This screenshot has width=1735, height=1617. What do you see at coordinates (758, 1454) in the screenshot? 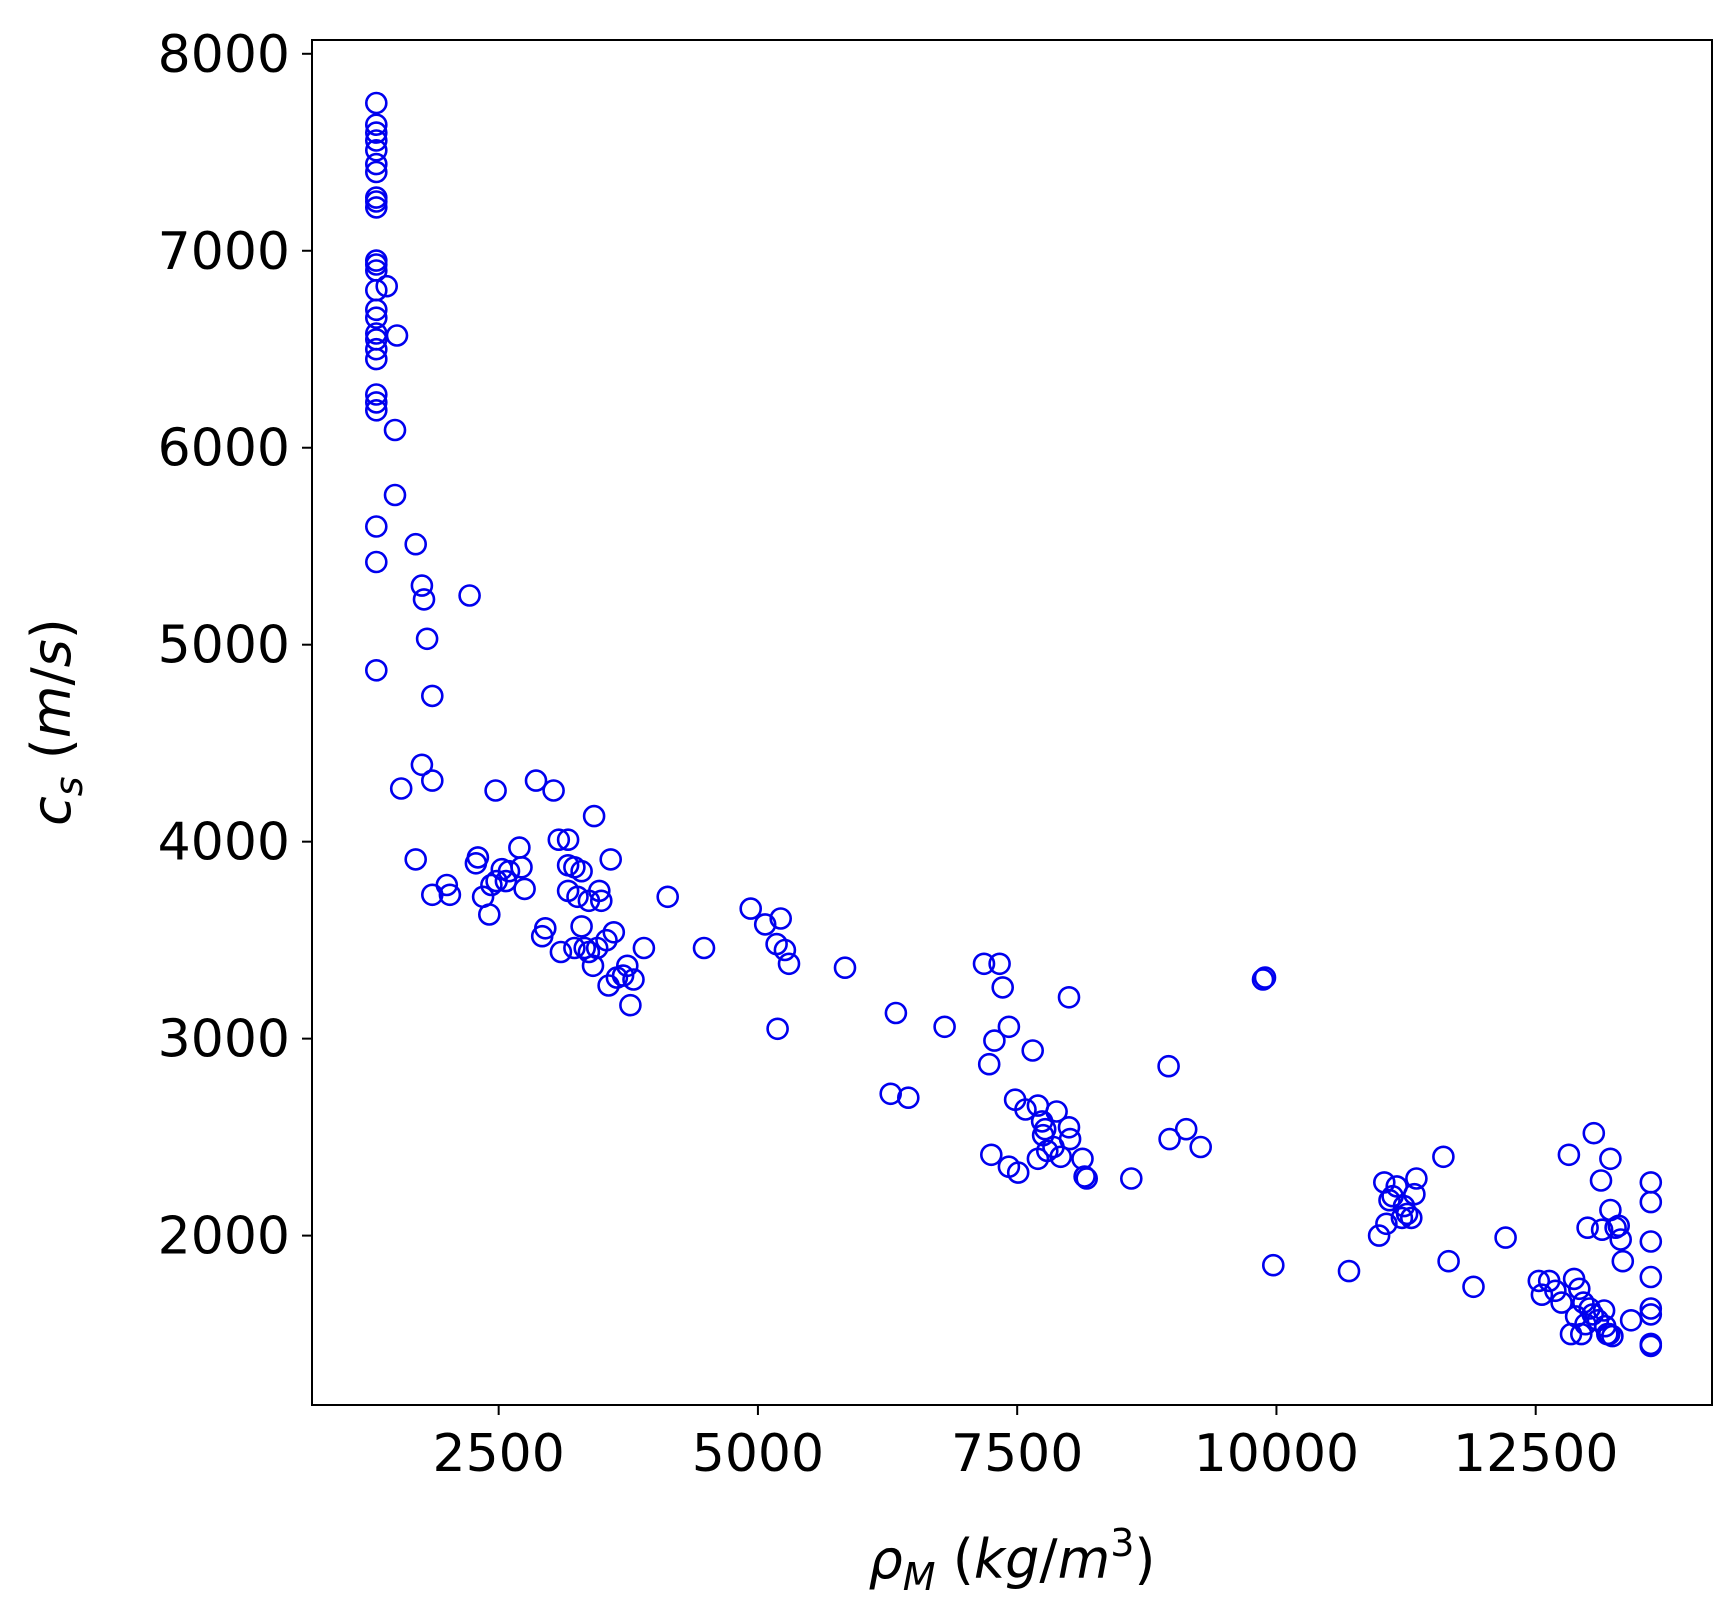
I see `x-tick-label: 5000` at bounding box center [758, 1454].